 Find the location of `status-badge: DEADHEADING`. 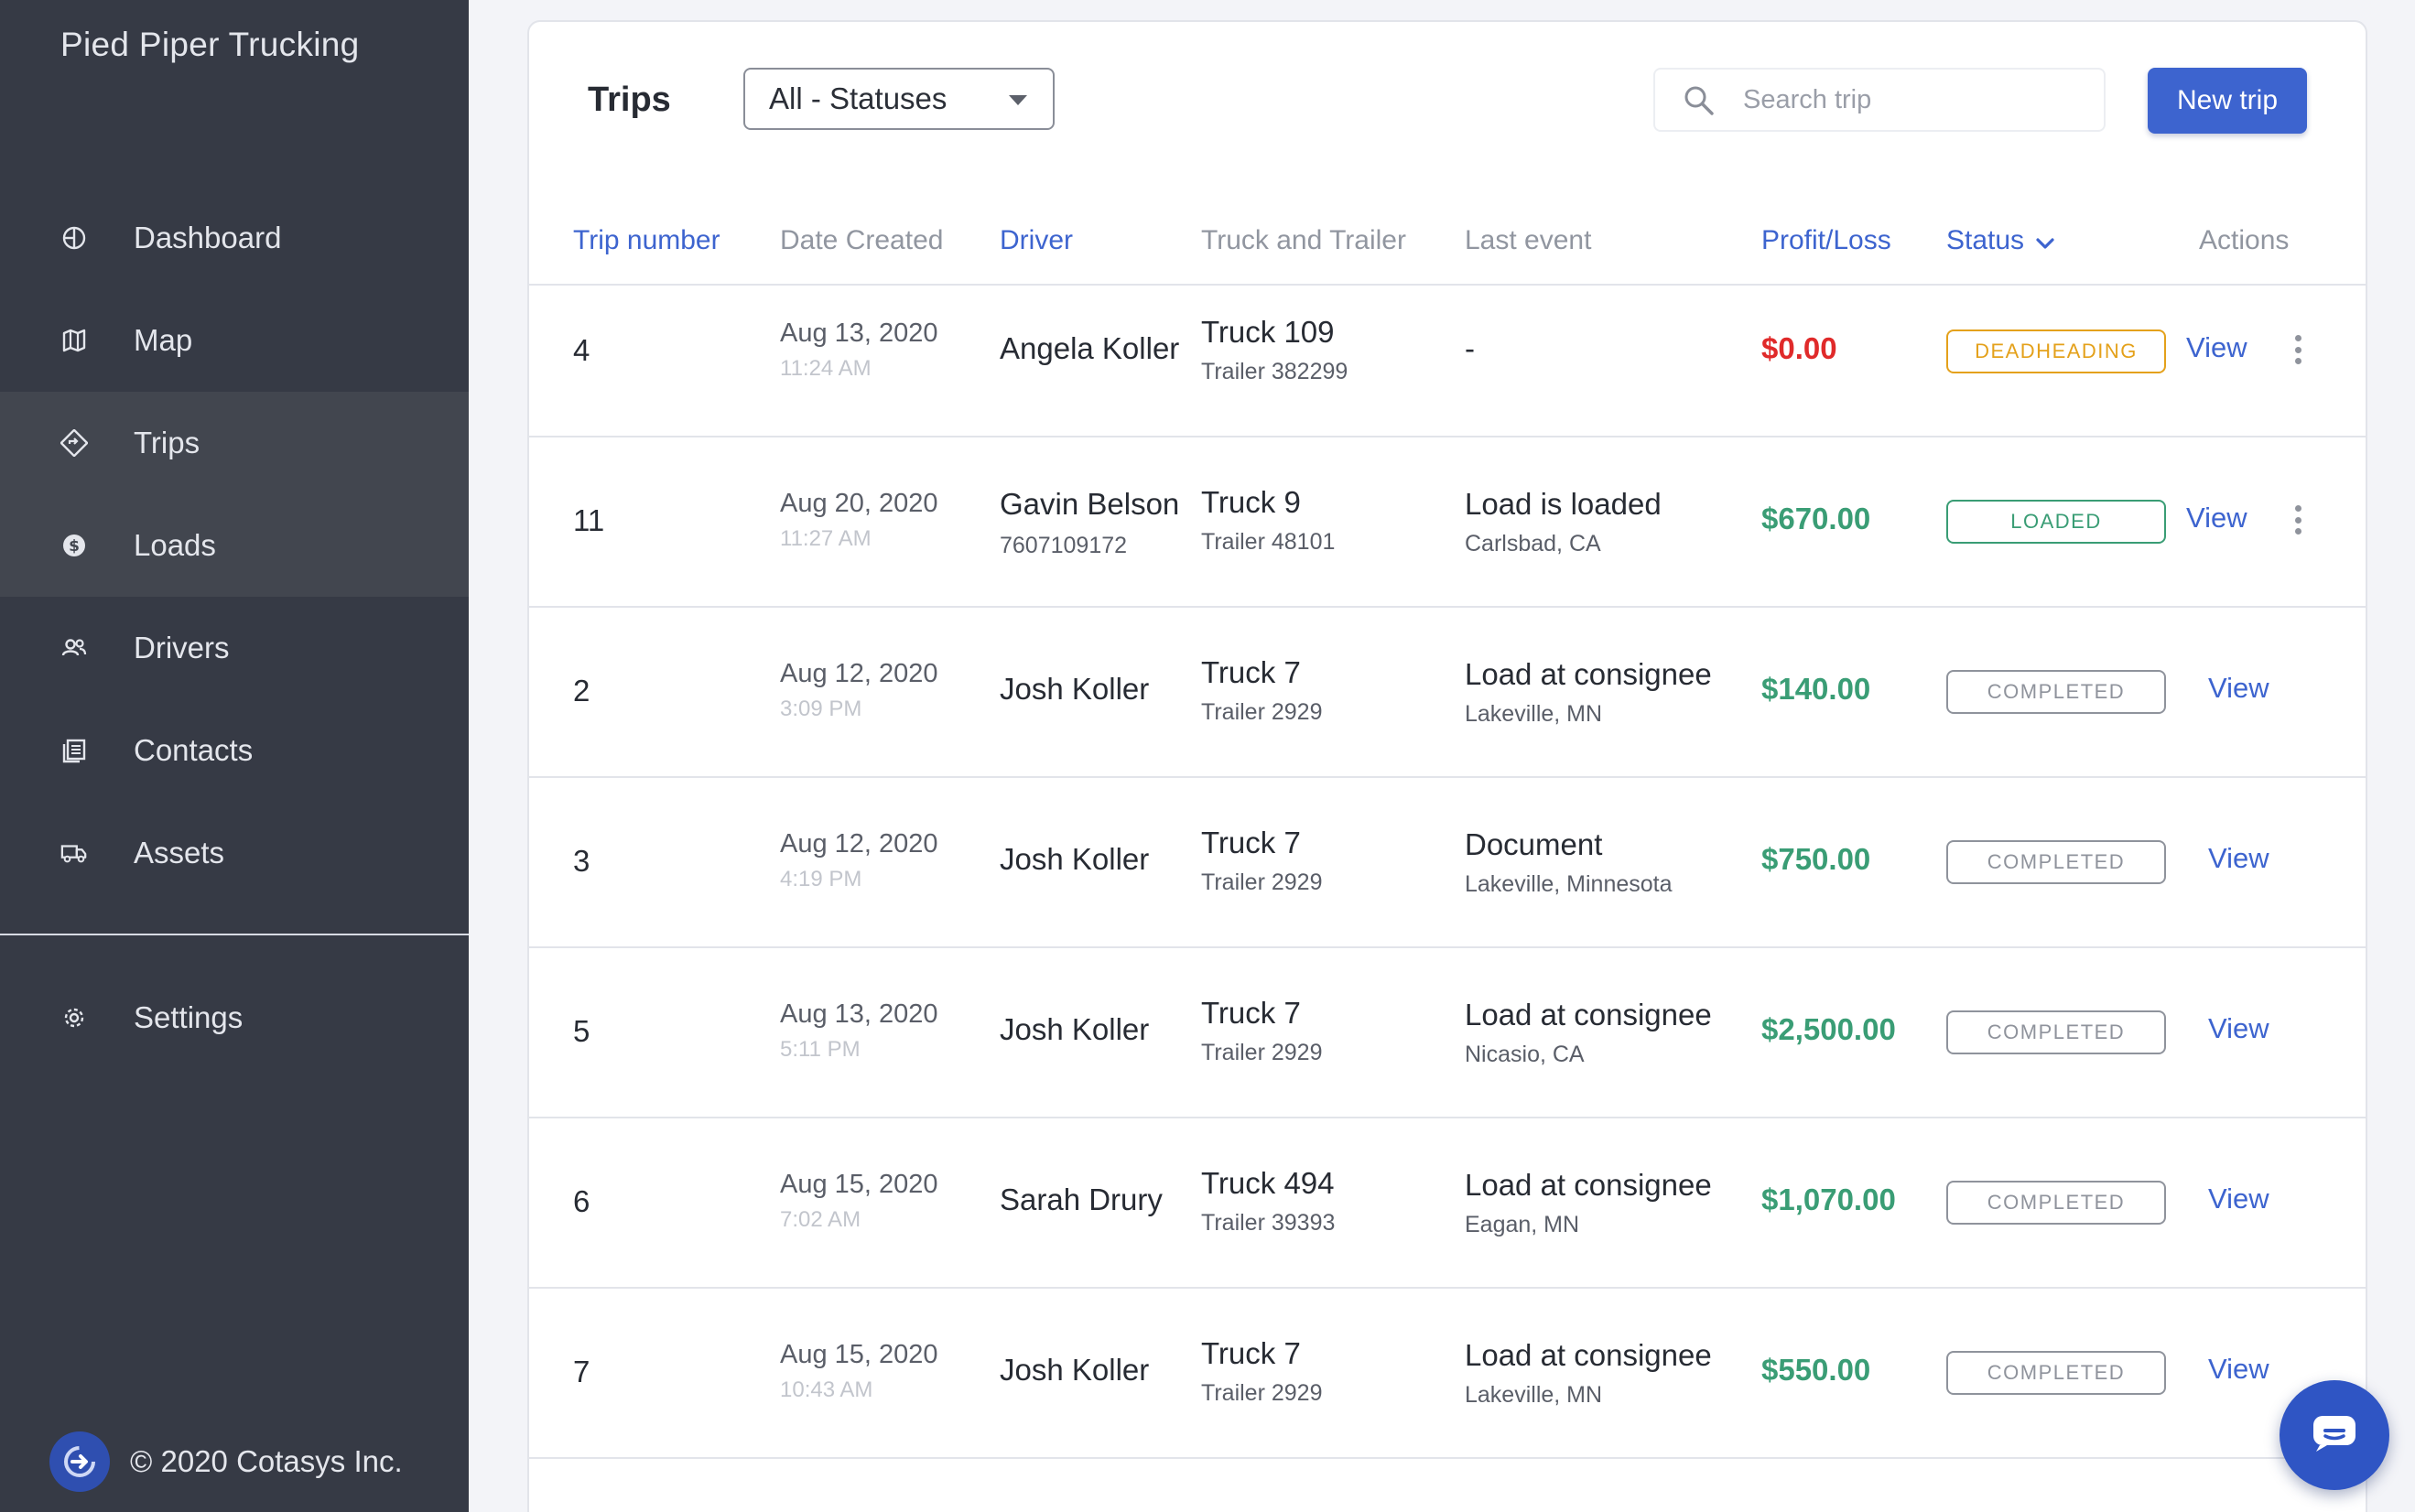

status-badge: DEADHEADING is located at coordinates (2056, 351).